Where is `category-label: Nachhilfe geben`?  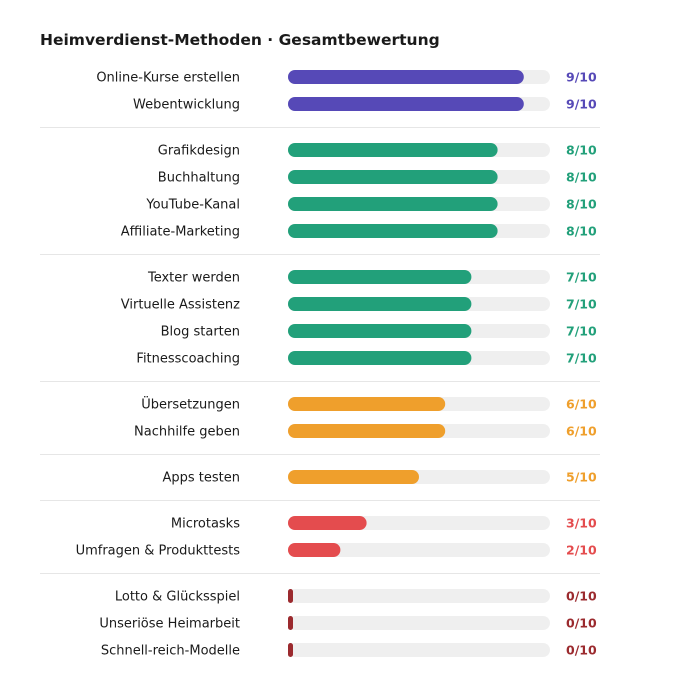
category-label: Nachhilfe geben is located at coordinates (187, 432).